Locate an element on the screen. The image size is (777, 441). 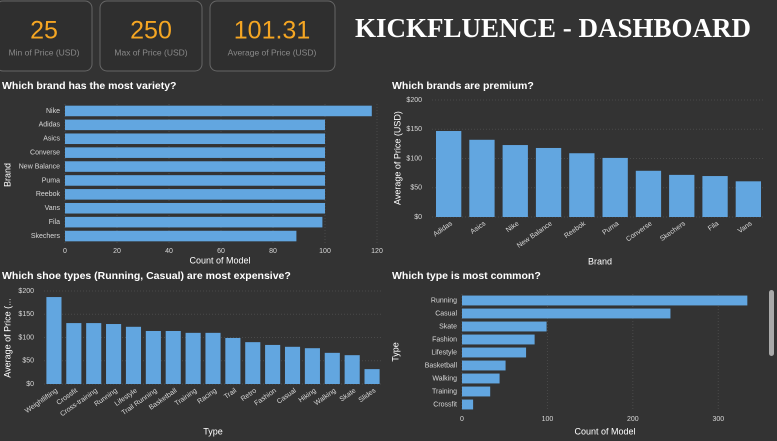
y-tick-label: Asics is located at coordinates (51, 139).